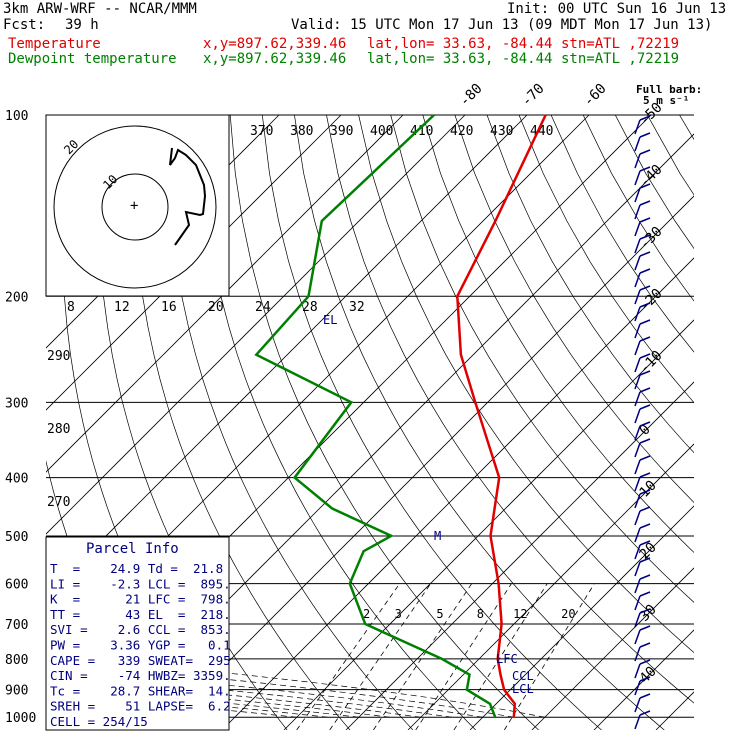 The height and width of the screenshot is (740, 740). What do you see at coordinates (275, 59) in the screenshot?
I see `dewpoint-xy: x,y=897.62,339.46` at bounding box center [275, 59].